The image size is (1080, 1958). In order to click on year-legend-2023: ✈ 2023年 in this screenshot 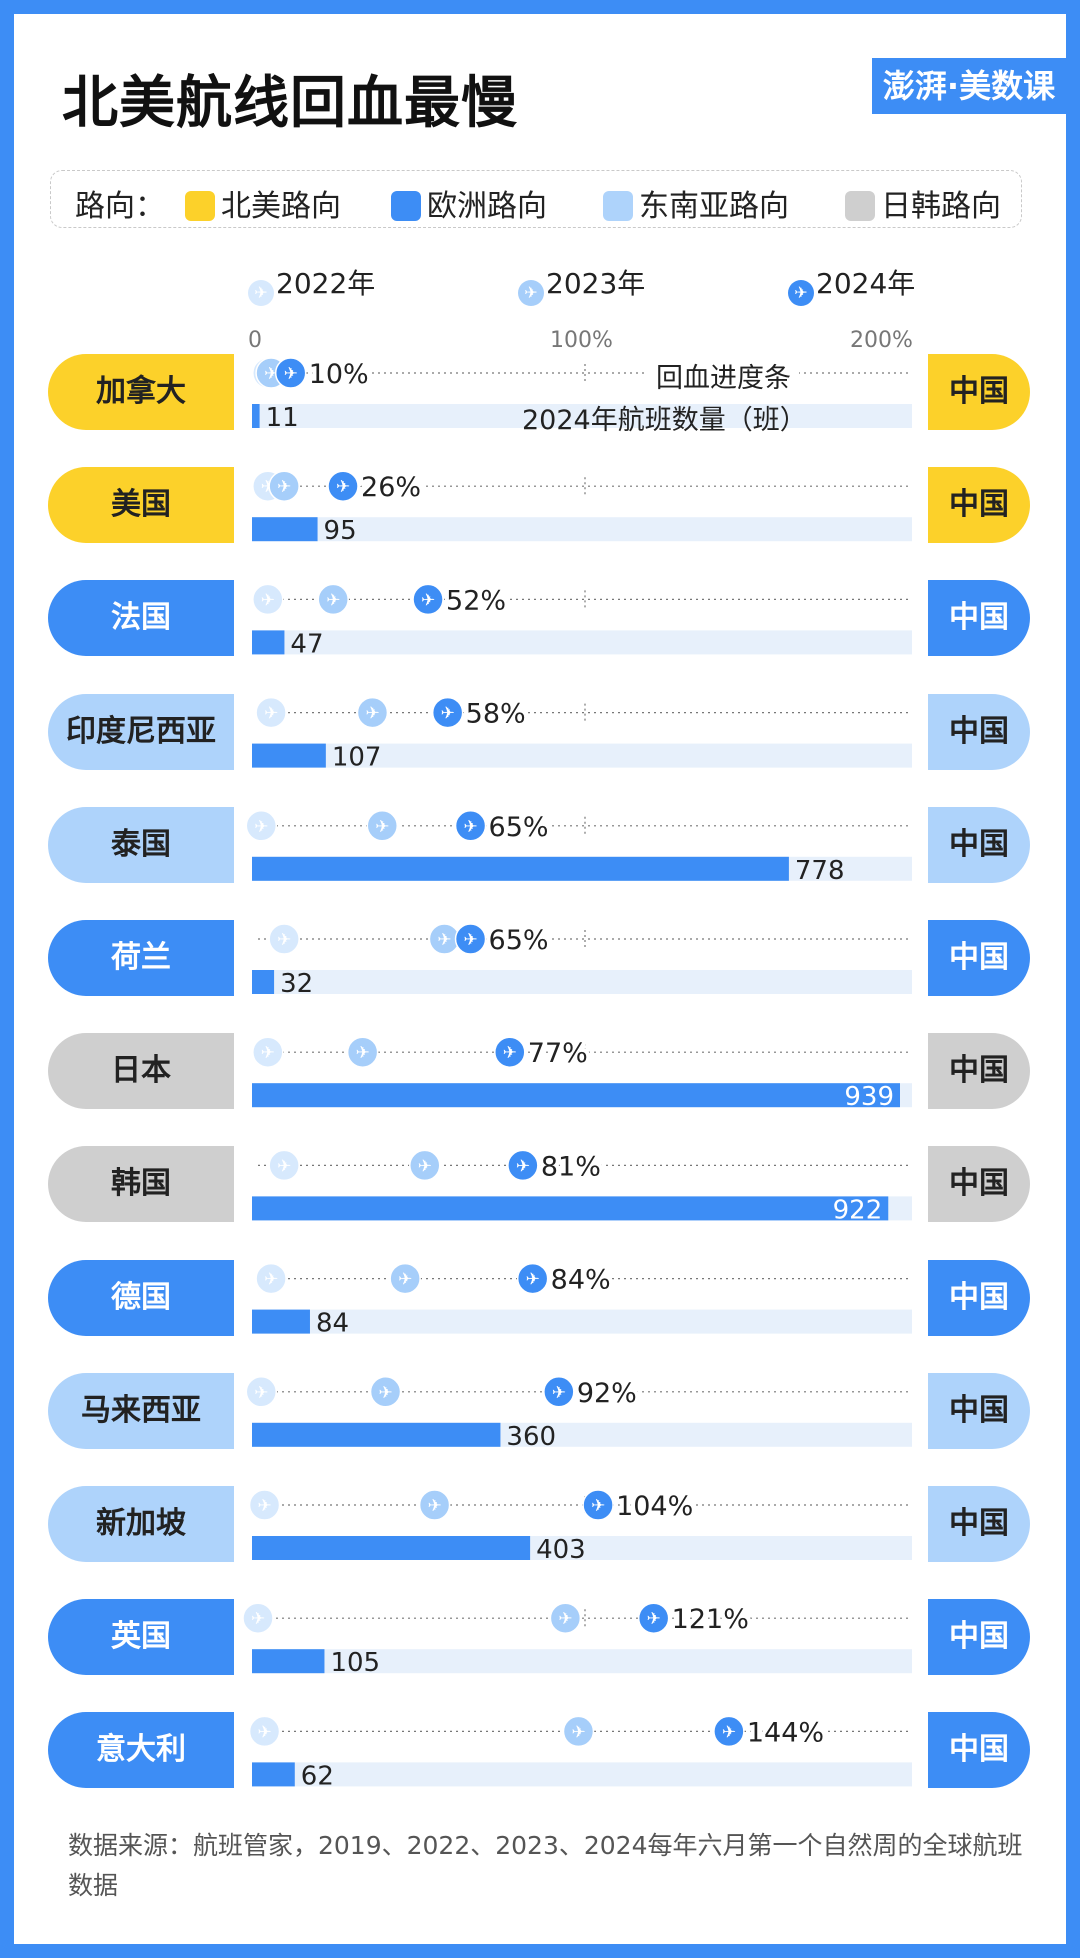, I will do `click(581, 284)`.